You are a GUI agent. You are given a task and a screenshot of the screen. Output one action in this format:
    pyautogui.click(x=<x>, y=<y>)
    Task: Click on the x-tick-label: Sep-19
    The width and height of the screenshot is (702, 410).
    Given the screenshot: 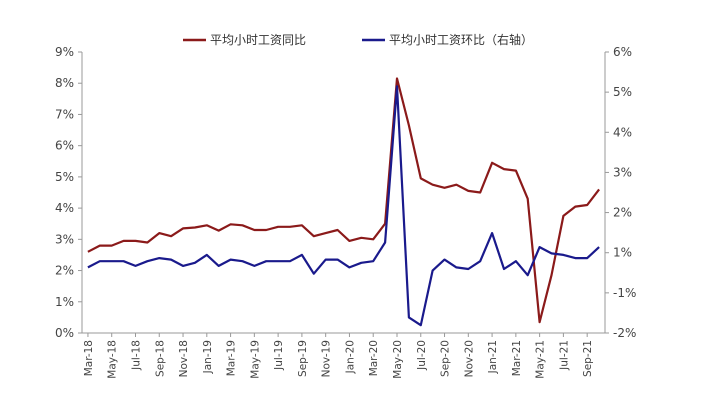 What is the action you would take?
    pyautogui.click(x=303, y=358)
    